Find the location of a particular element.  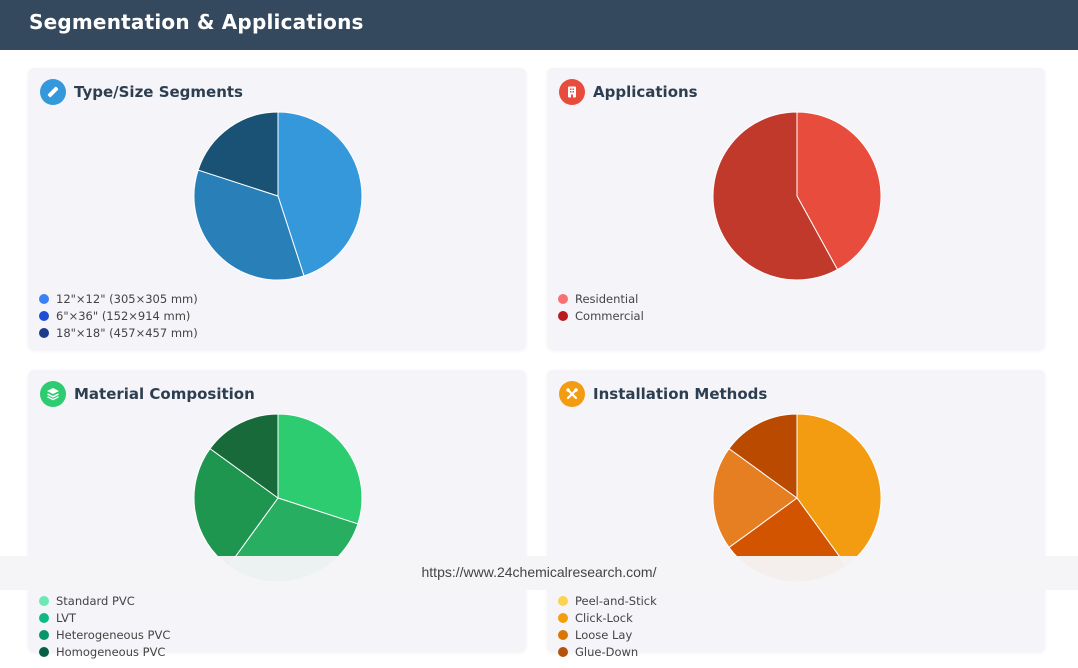

legend-item: Glue-Down is located at coordinates (607, 651).